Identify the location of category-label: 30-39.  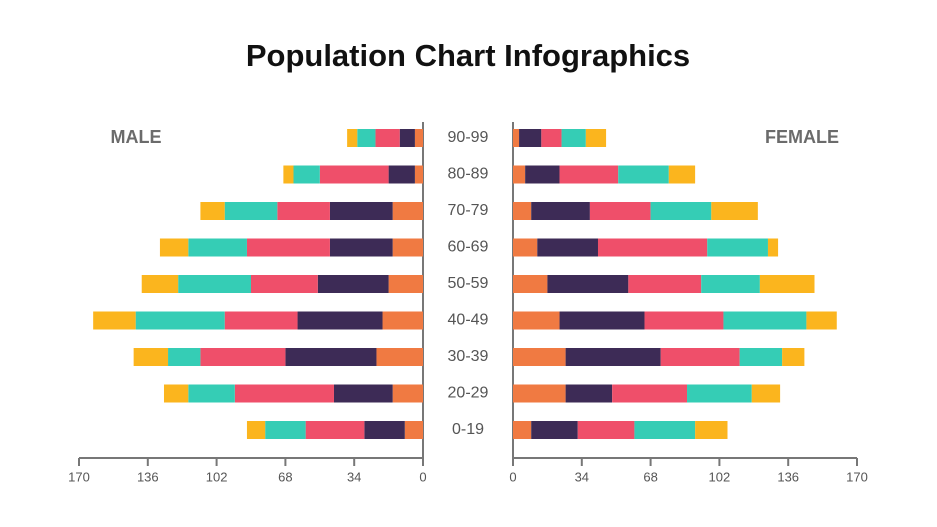
(468, 356).